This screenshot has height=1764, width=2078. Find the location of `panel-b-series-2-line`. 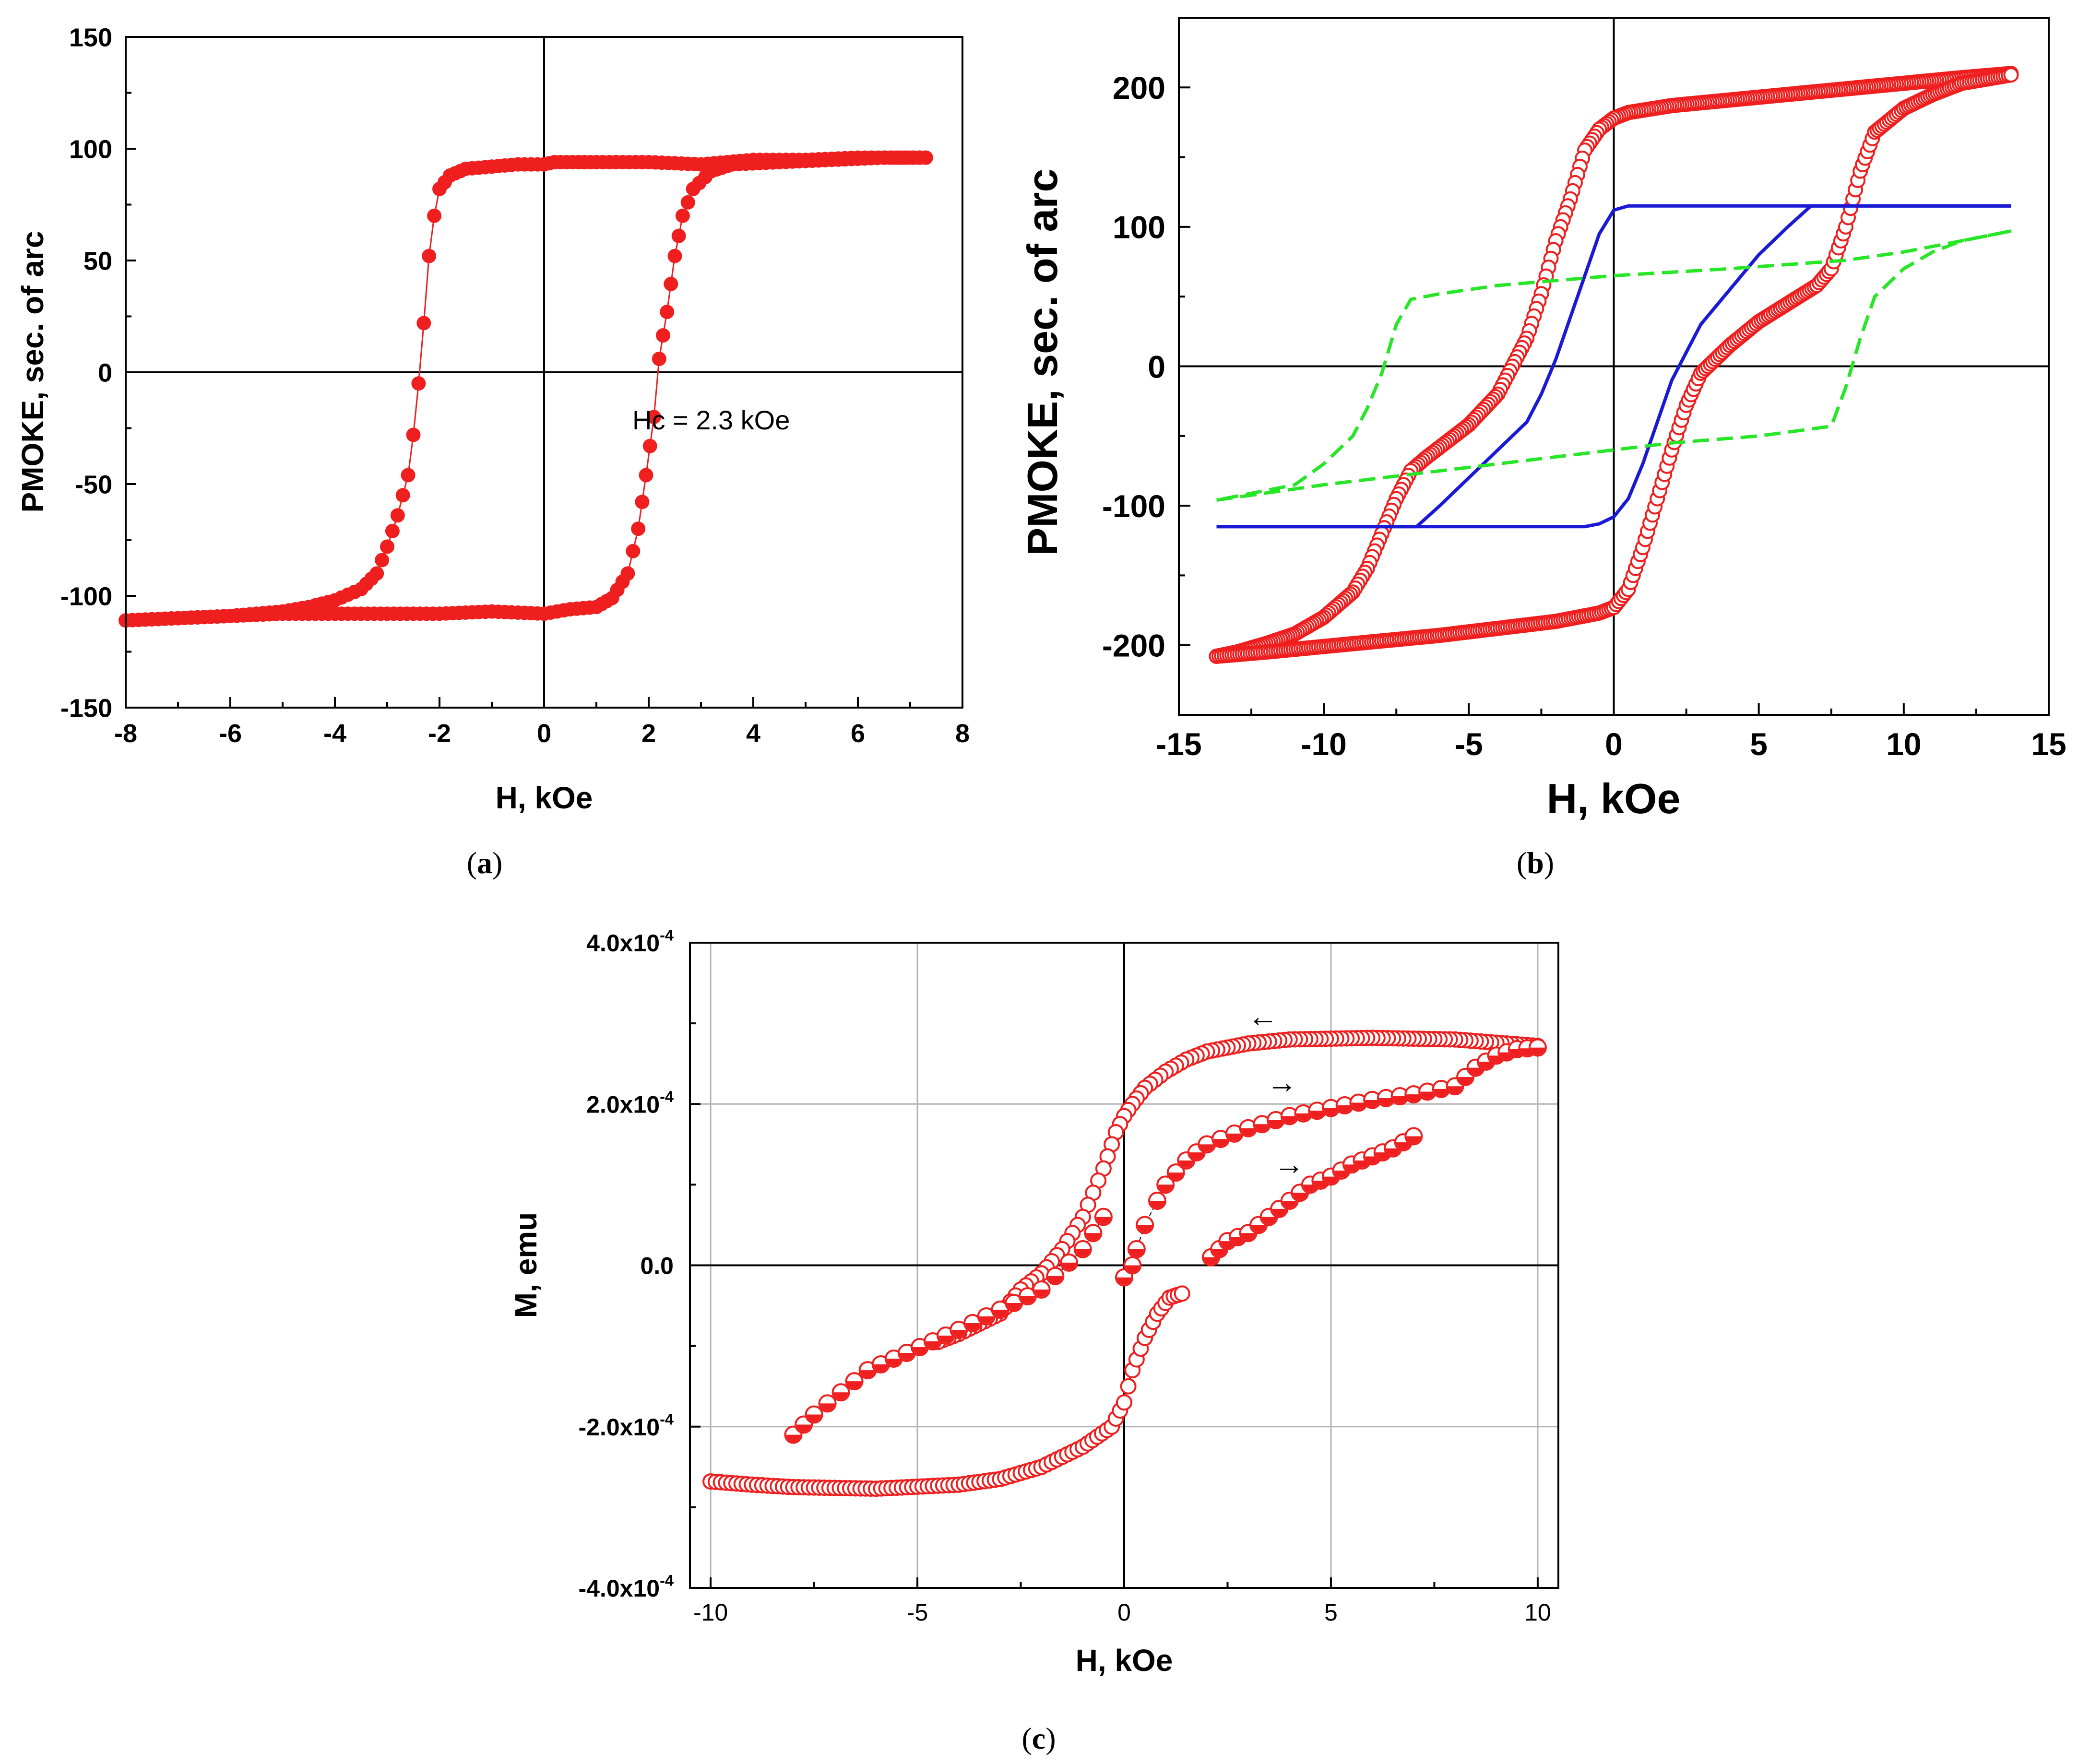

panel-b-series-2-line is located at coordinates (1614, 365).